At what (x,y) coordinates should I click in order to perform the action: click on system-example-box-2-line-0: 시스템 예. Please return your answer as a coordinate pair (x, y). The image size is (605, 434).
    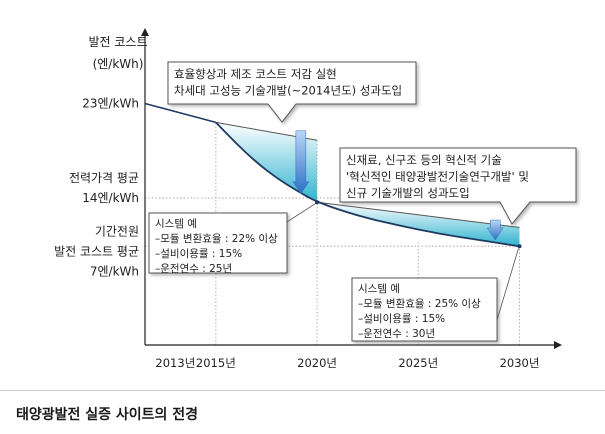
    Looking at the image, I should click on (379, 288).